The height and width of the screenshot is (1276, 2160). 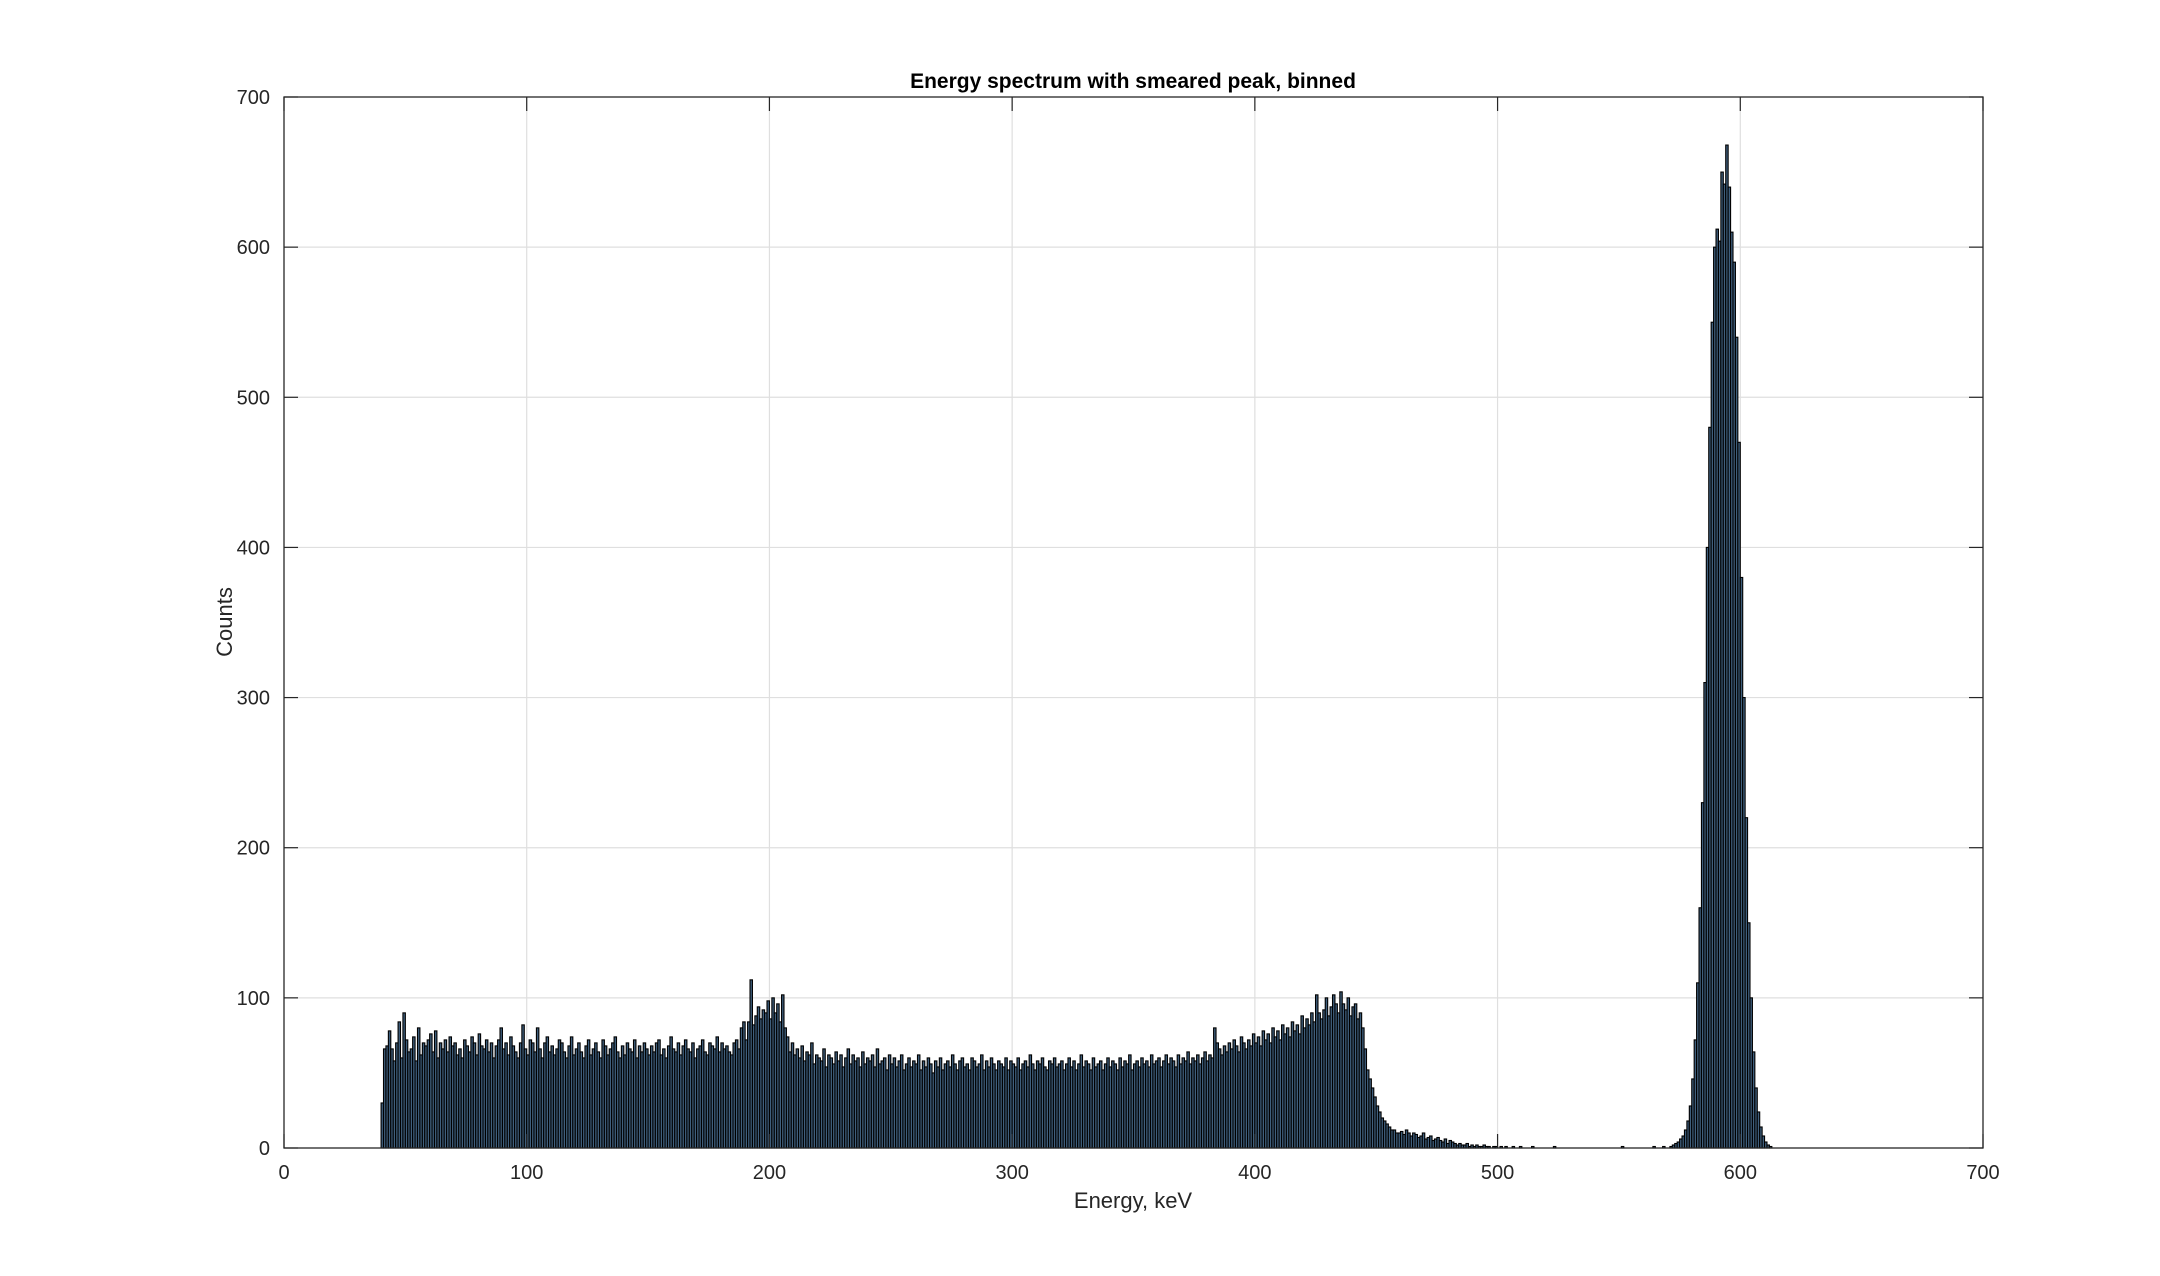 What do you see at coordinates (253, 999) in the screenshot?
I see `y-tick-label: 100` at bounding box center [253, 999].